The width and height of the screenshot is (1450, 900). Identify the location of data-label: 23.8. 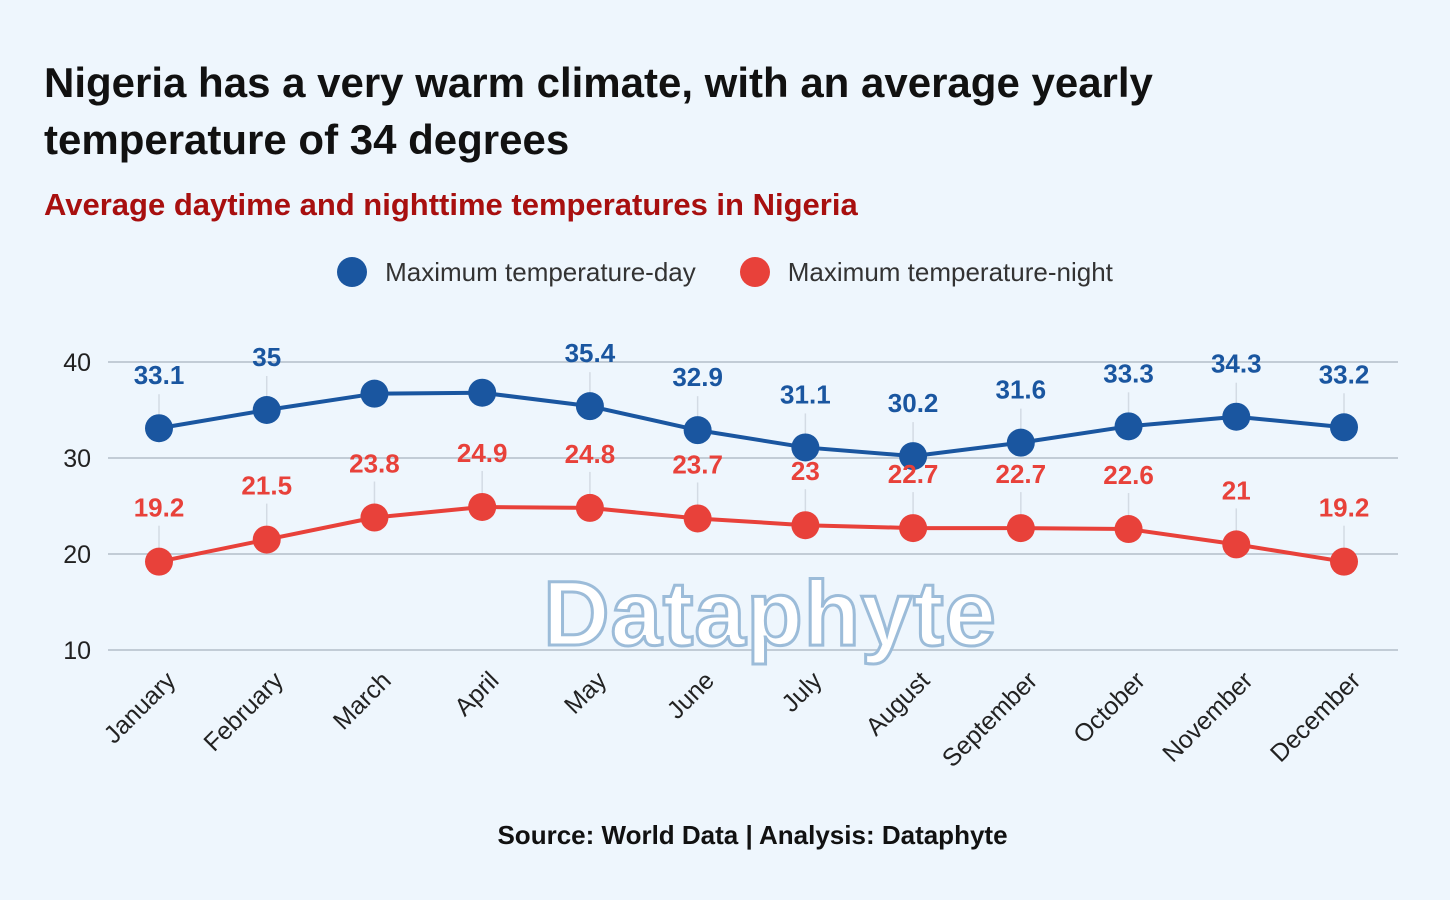
(374, 464).